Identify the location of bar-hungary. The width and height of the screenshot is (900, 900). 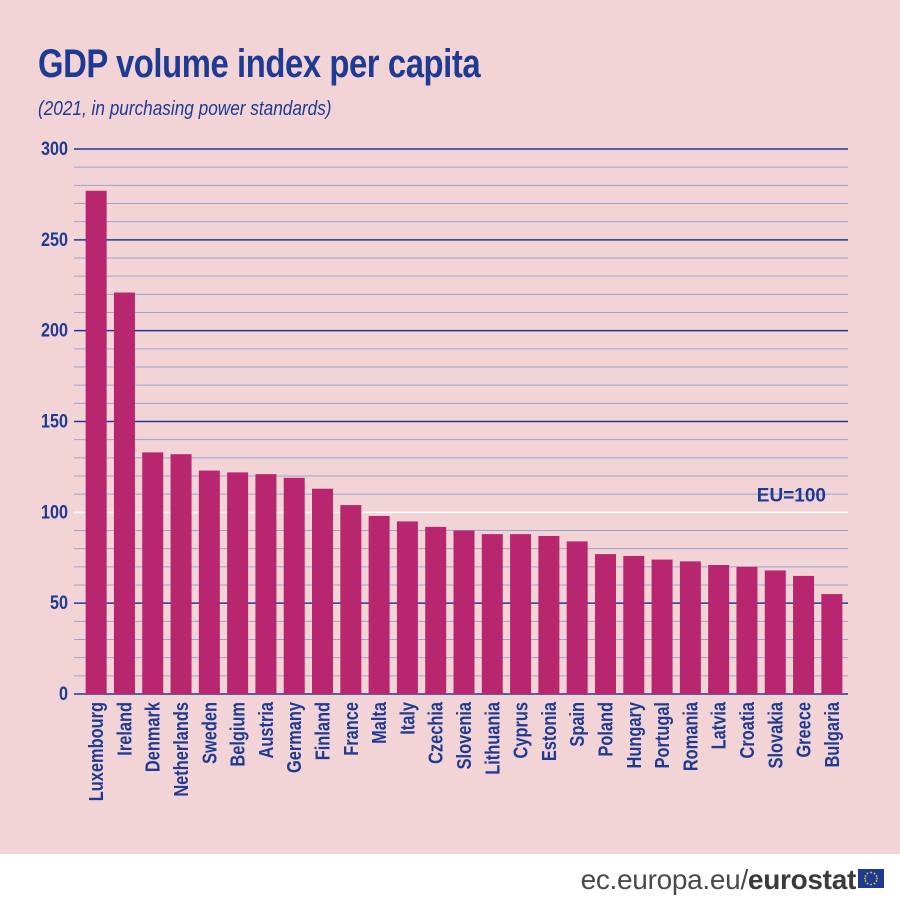
(634, 624).